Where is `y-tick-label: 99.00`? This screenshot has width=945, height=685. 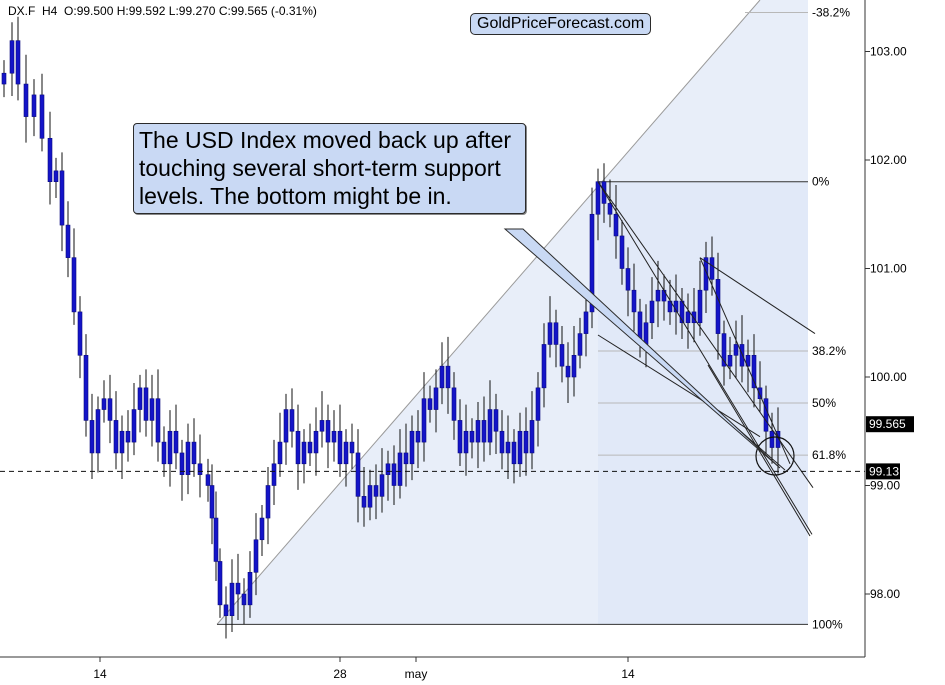
y-tick-label: 99.00 is located at coordinates (885, 486).